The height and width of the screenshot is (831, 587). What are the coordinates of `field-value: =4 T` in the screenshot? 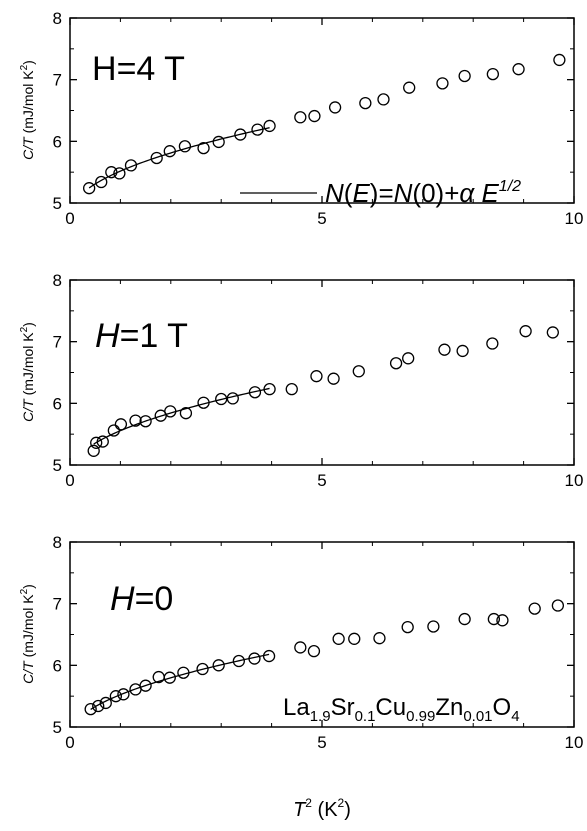 It's located at (151, 69).